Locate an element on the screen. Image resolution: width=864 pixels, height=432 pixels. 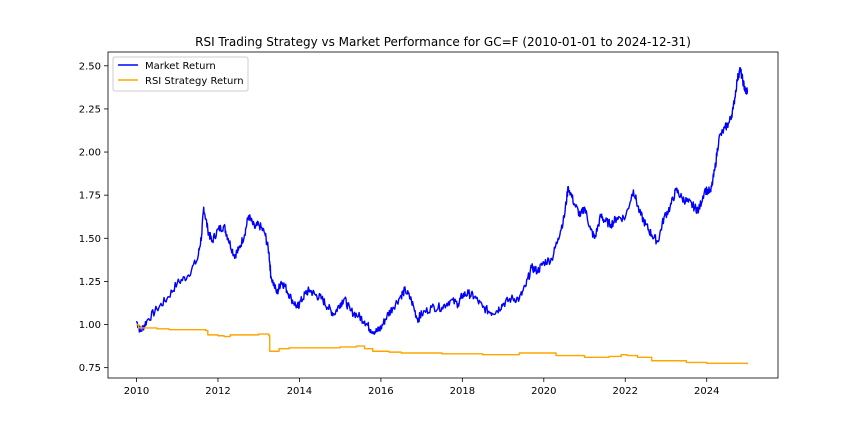
x-tick-label: 2018 is located at coordinates (462, 391).